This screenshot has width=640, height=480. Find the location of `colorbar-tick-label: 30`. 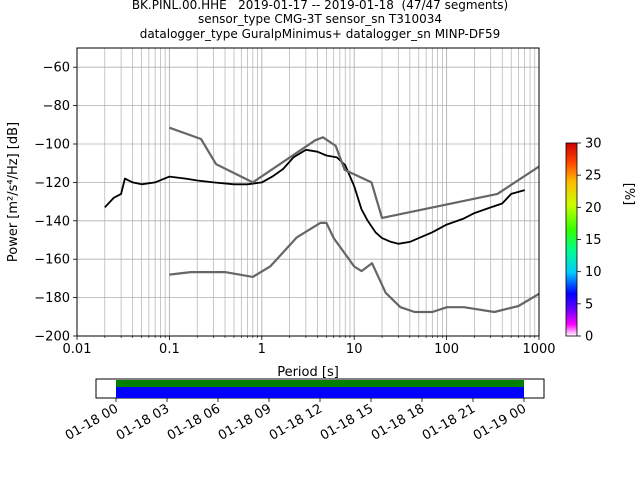

colorbar-tick-label: 30 is located at coordinates (593, 144).